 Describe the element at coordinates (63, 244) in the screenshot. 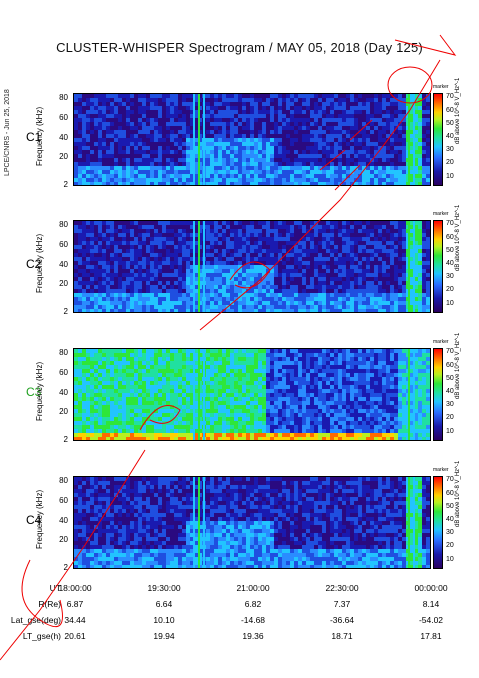

I see `y-tick-label: 60` at that location.